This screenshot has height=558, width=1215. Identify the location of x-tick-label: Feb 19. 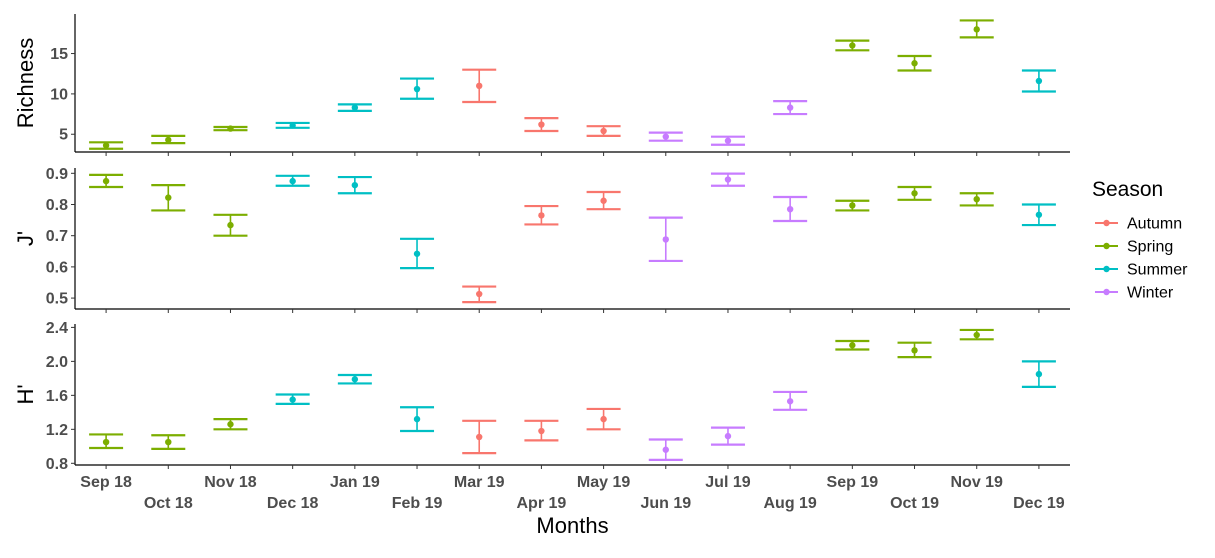
(417, 503).